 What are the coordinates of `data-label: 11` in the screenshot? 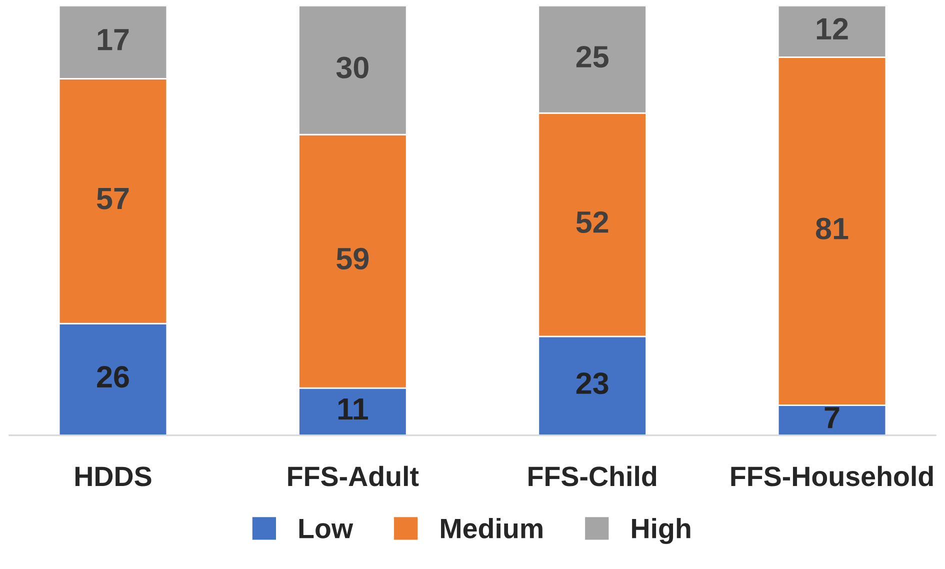 It's located at (353, 409).